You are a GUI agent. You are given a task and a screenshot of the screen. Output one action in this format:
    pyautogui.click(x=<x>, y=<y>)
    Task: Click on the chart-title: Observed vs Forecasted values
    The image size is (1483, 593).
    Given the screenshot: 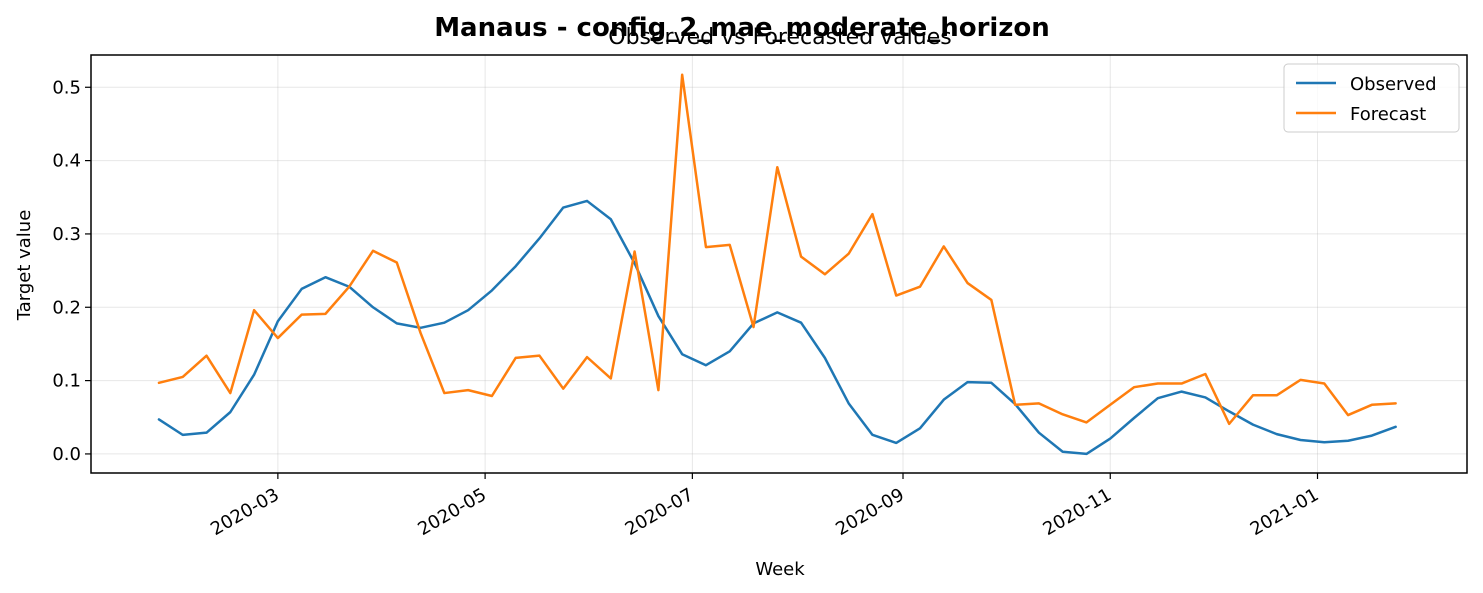 What is the action you would take?
    pyautogui.click(x=779, y=37)
    